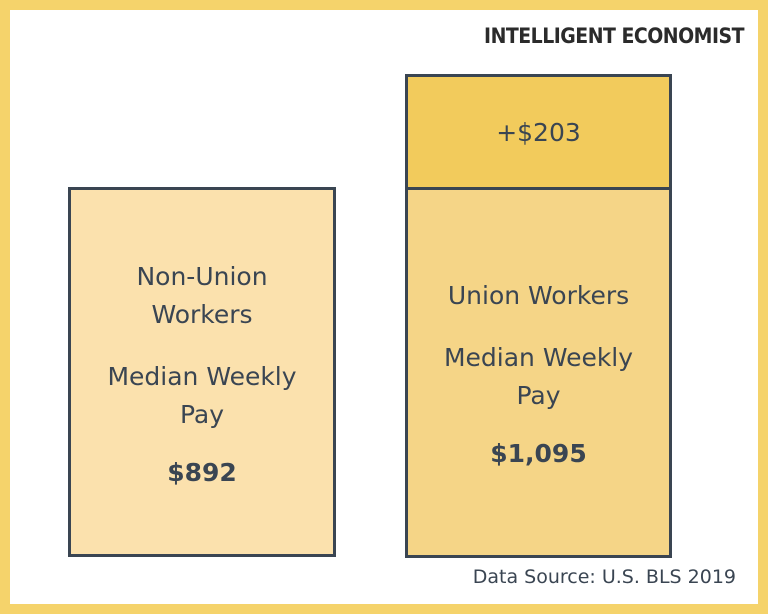  What do you see at coordinates (202, 472) in the screenshot?
I see `non-union-value-label: $892` at bounding box center [202, 472].